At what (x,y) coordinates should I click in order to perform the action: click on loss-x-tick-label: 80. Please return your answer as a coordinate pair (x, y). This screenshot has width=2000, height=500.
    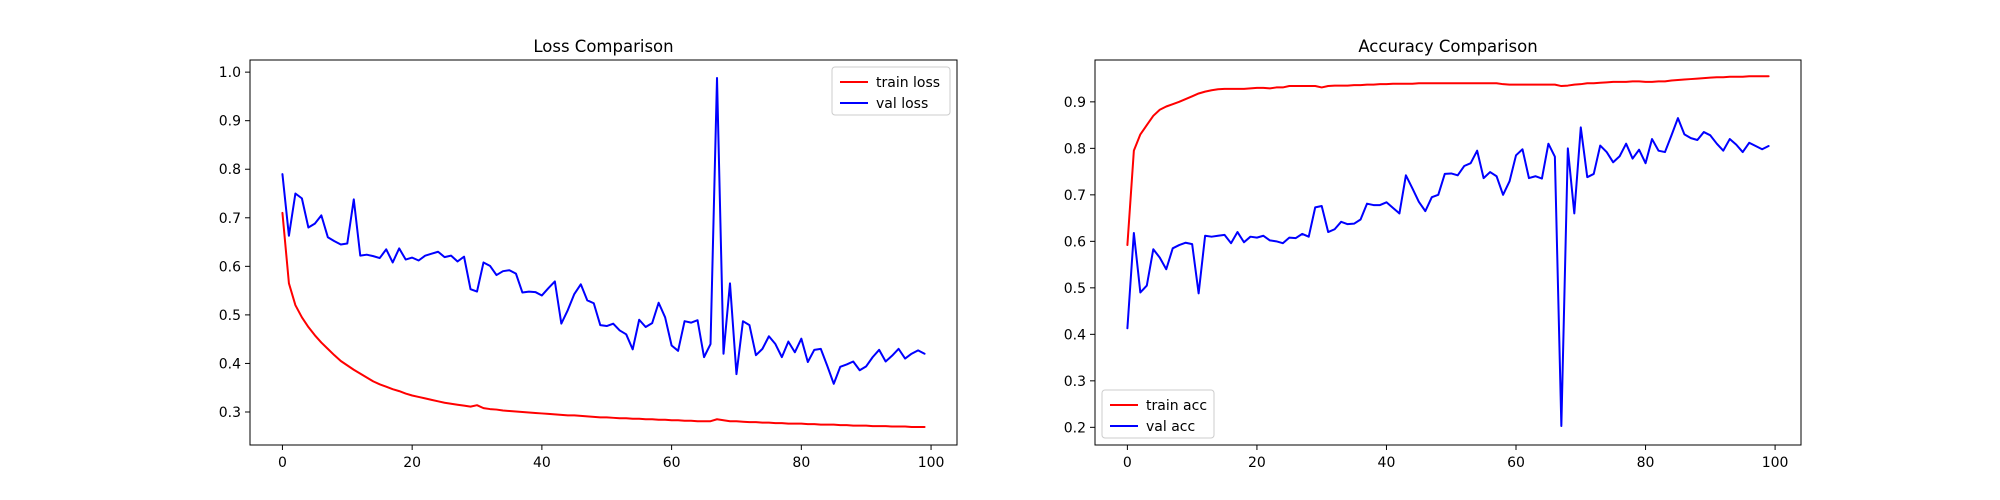
    Looking at the image, I should click on (801, 463).